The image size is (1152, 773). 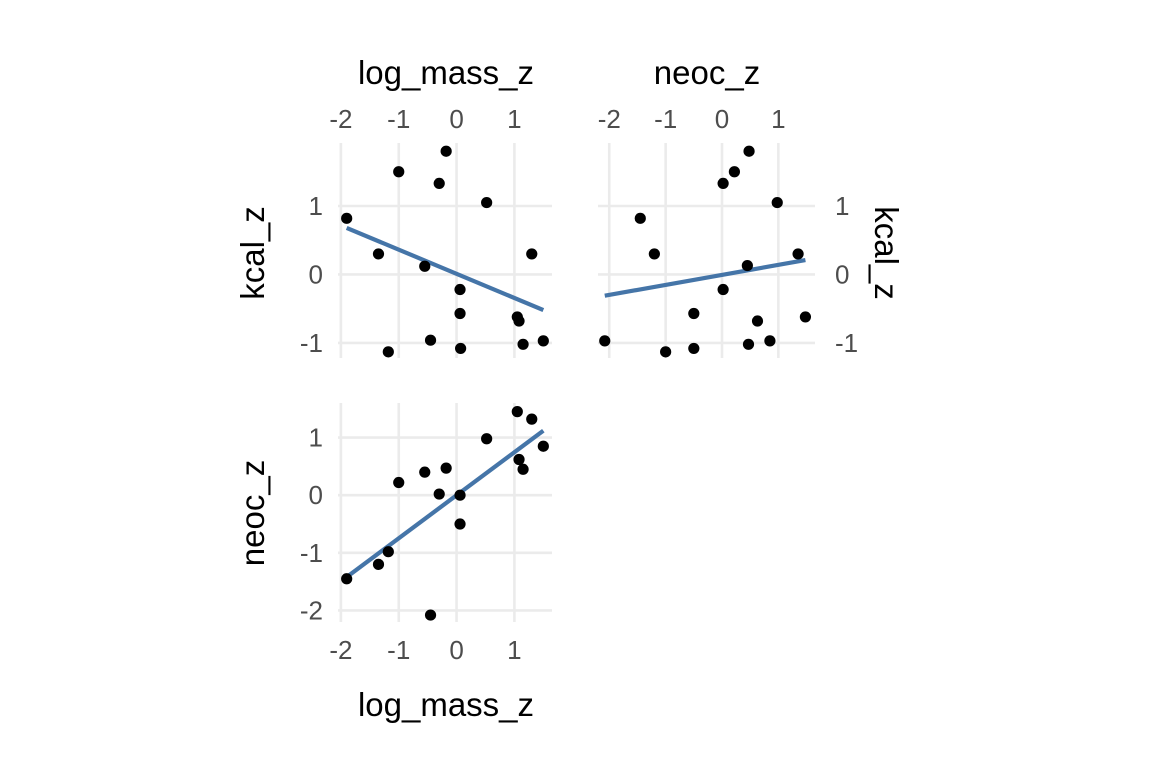 What do you see at coordinates (728, 231) in the screenshot?
I see `panel-kcal-vs-neoc: -2 -1 0 1 1 0 -1` at bounding box center [728, 231].